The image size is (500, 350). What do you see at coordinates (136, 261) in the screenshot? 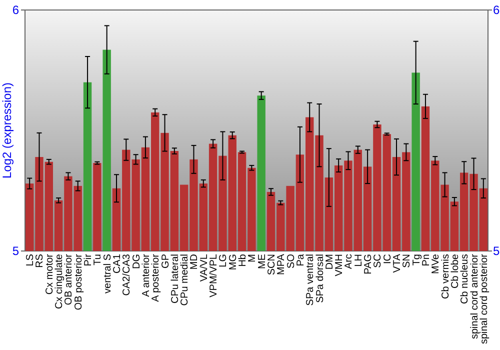
I see `x-tick-label: DG` at bounding box center [136, 261].